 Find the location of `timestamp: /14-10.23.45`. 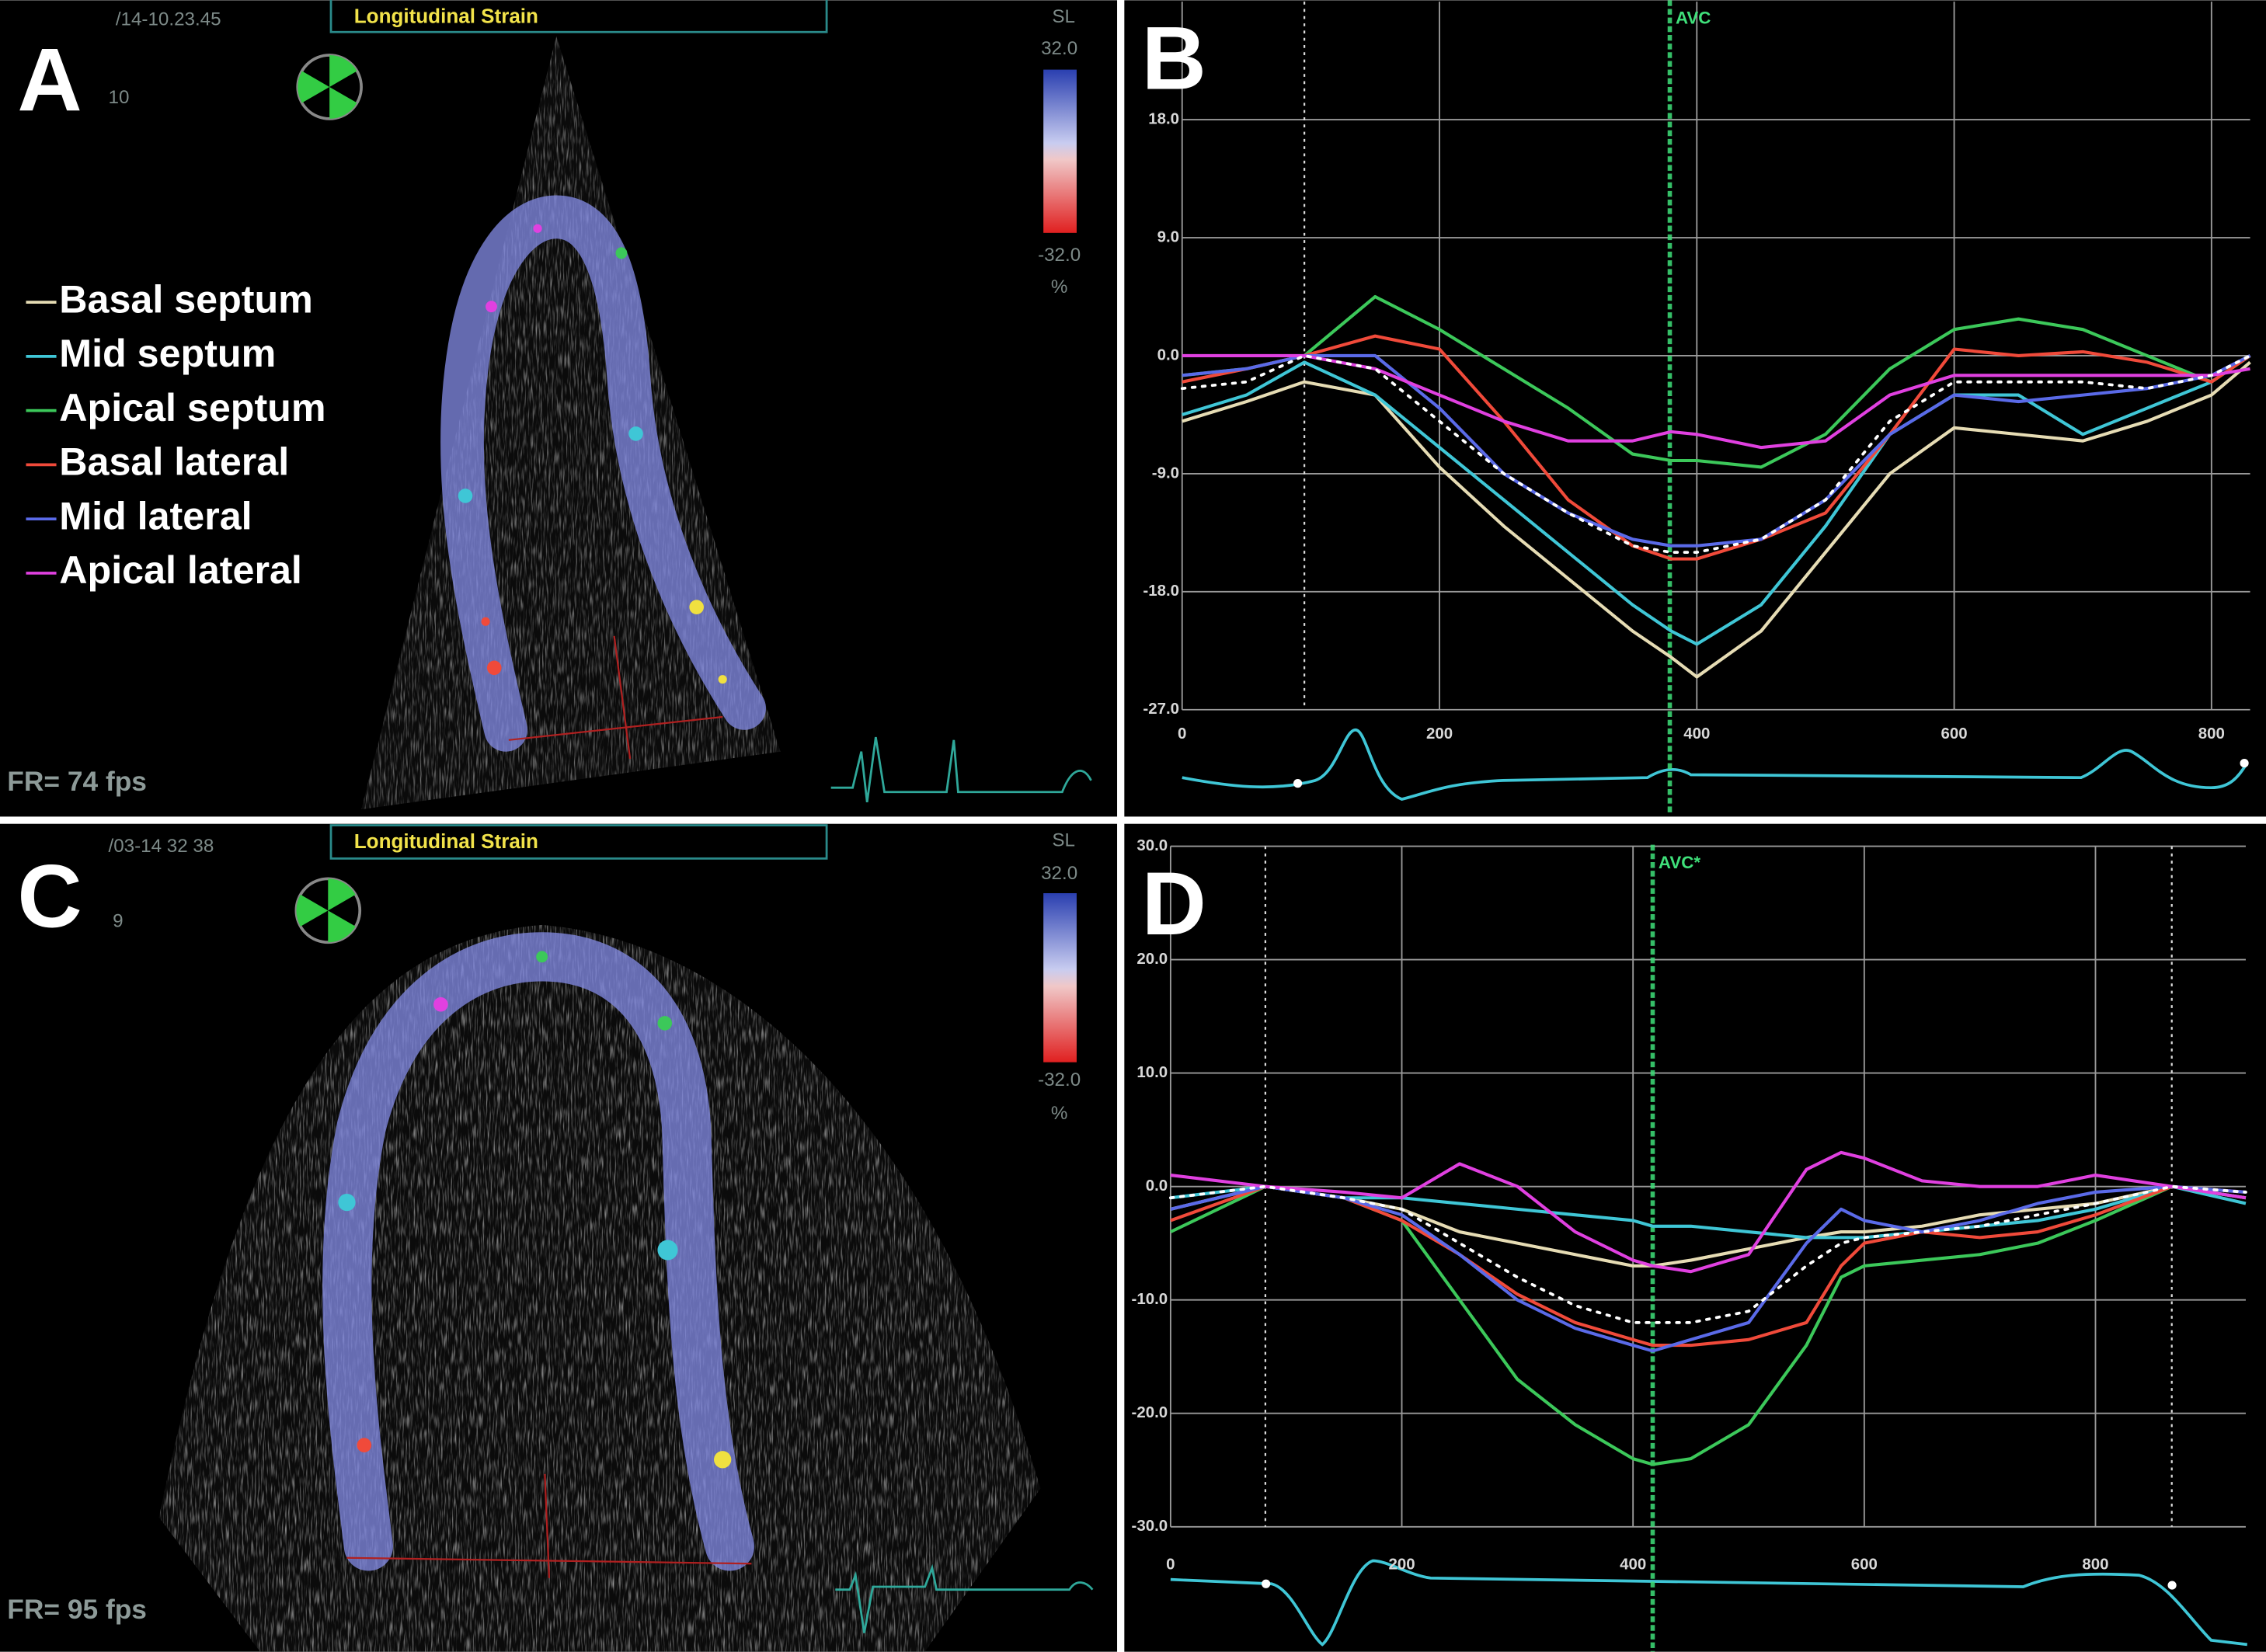

timestamp: /14-10.23.45 is located at coordinates (168, 20).